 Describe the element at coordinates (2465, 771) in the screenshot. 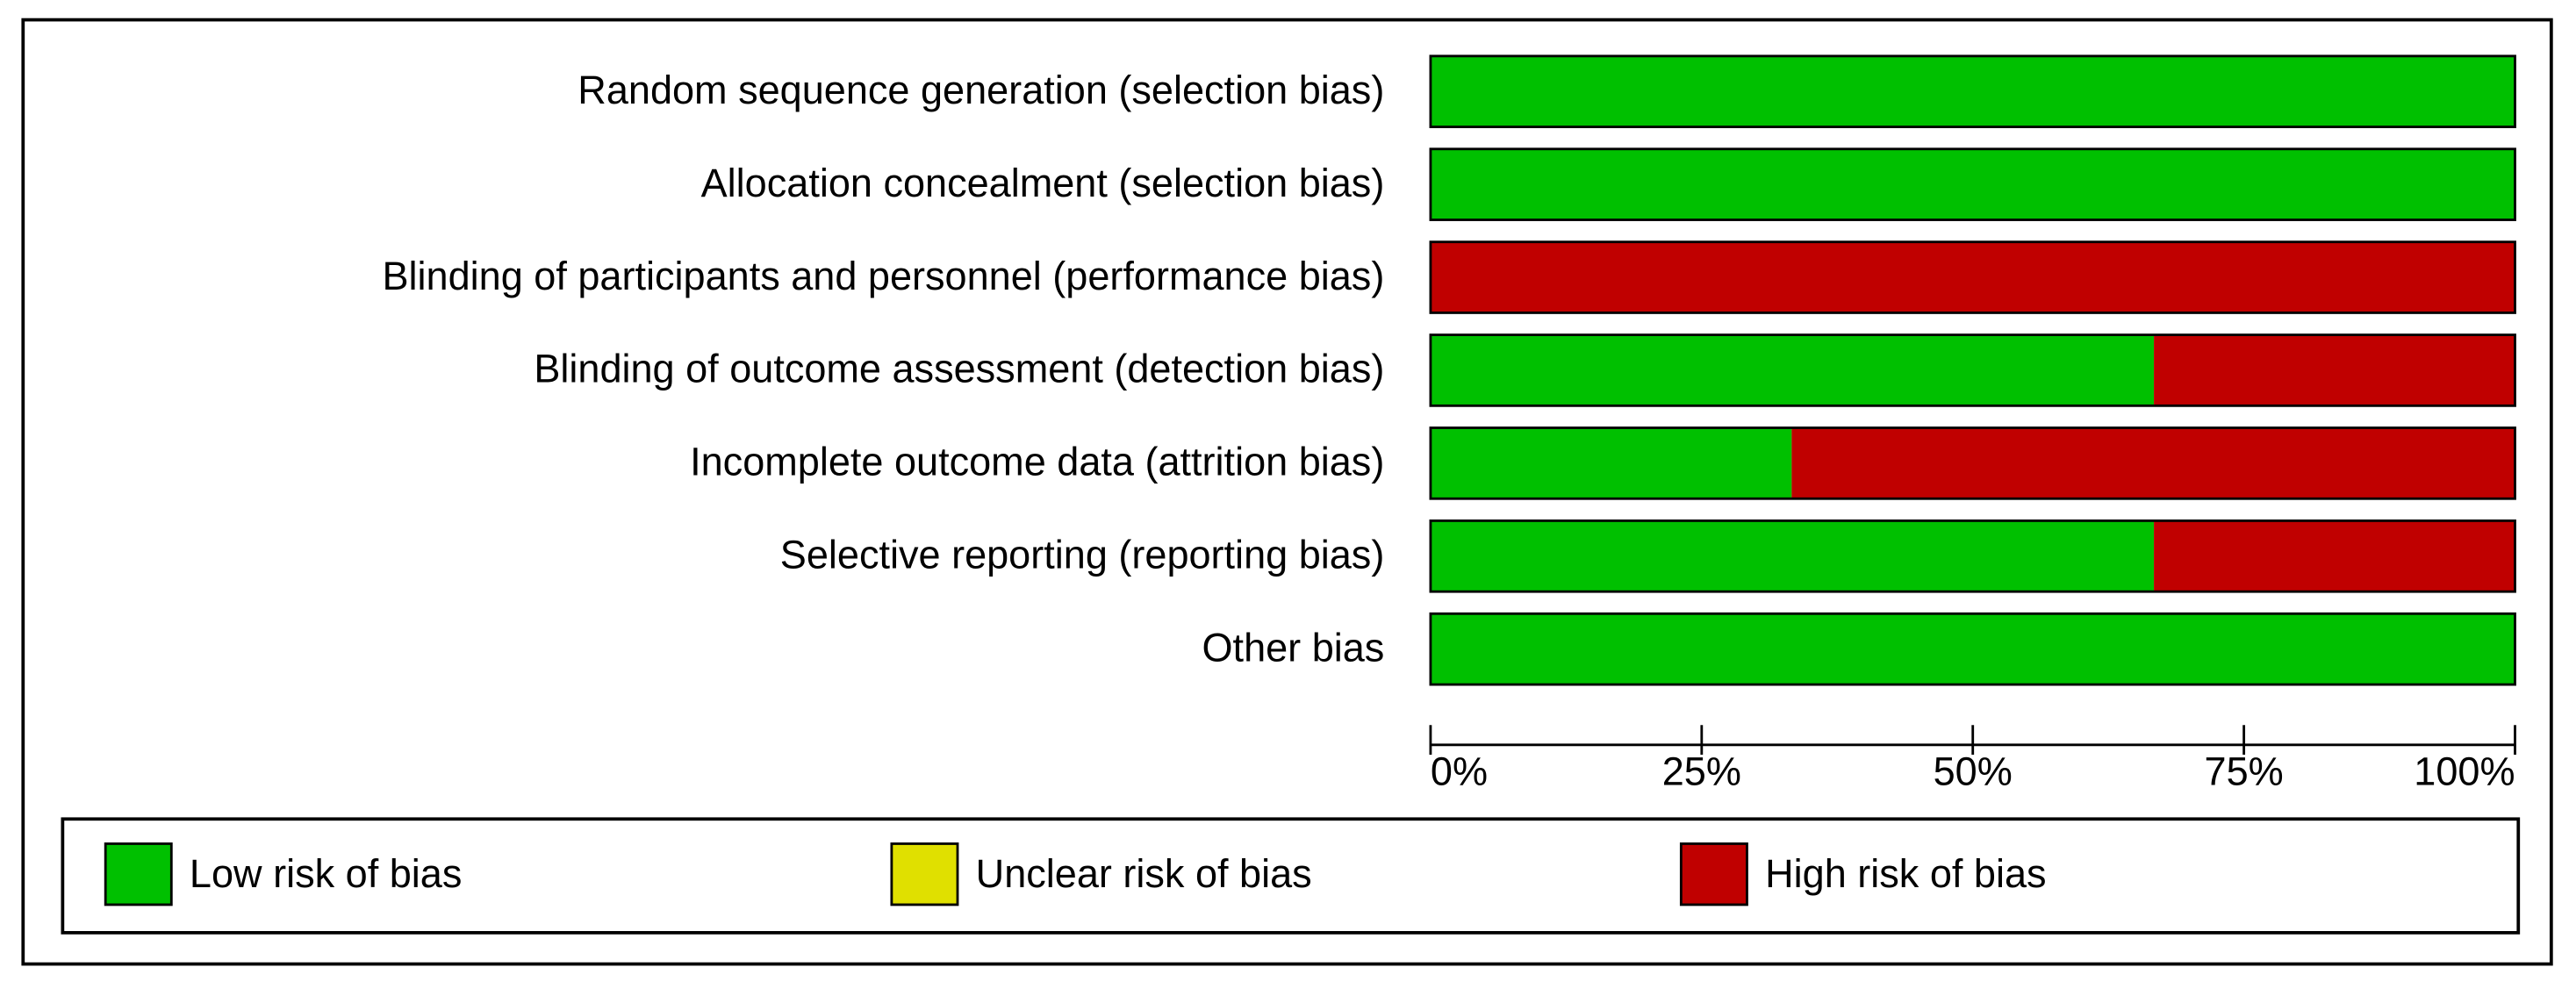

I see `x-tick-label: 100%` at that location.